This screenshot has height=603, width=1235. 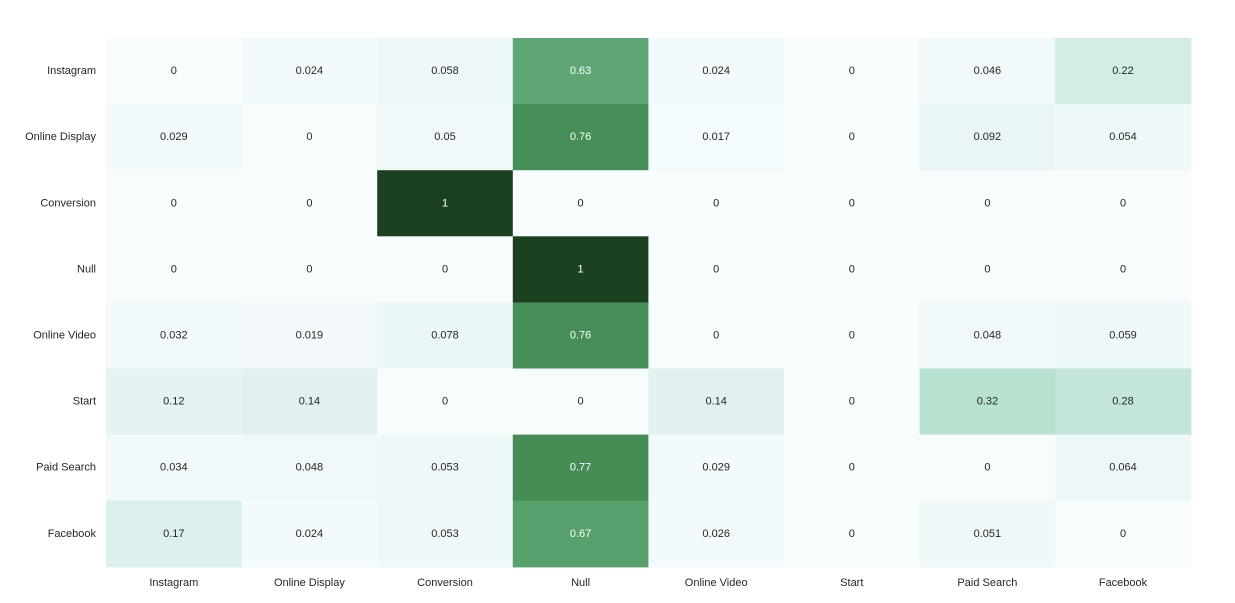 I want to click on cell-value-label: 0.22, so click(x=1122, y=71).